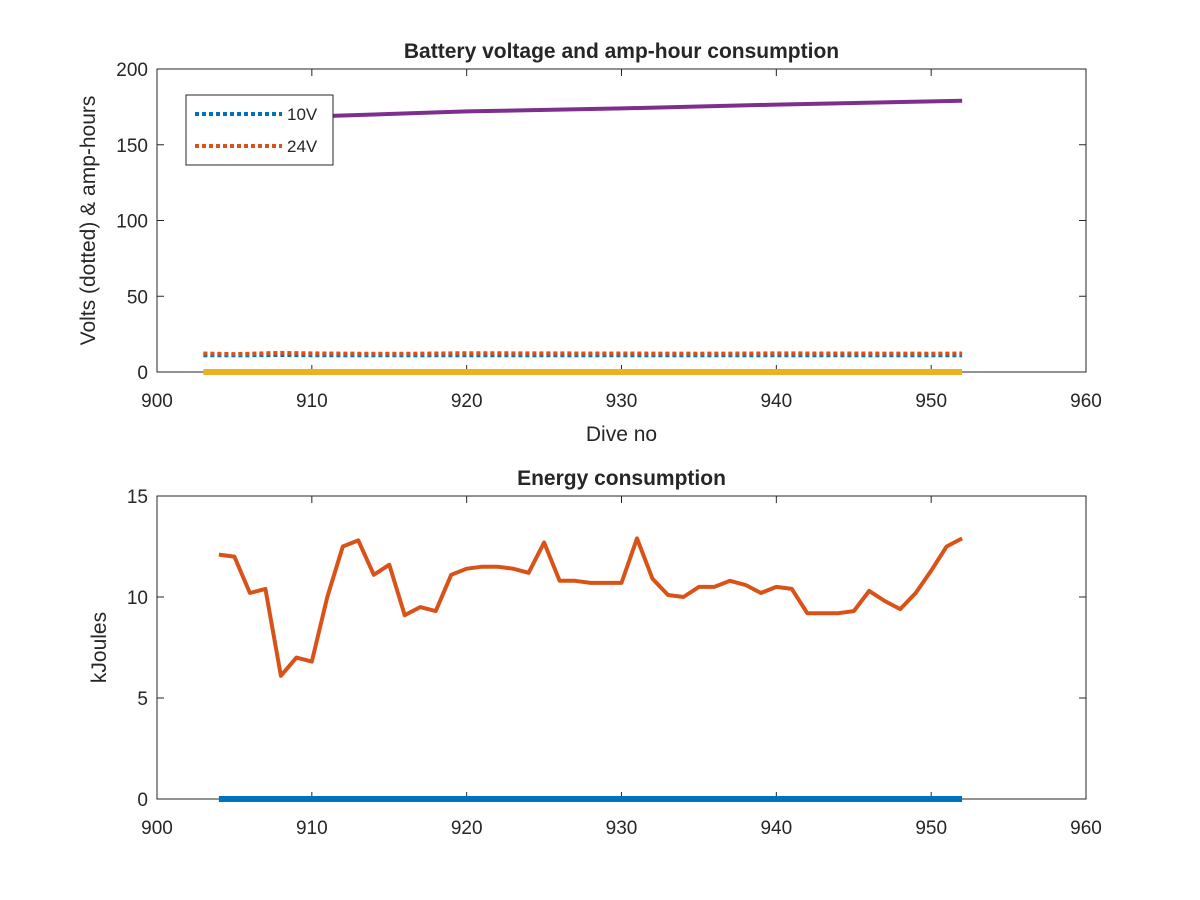  Describe the element at coordinates (132, 222) in the screenshot. I see `y-tick-label: 100` at that location.